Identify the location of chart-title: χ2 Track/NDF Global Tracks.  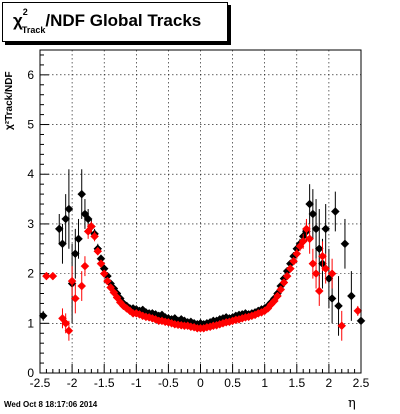
(107, 21).